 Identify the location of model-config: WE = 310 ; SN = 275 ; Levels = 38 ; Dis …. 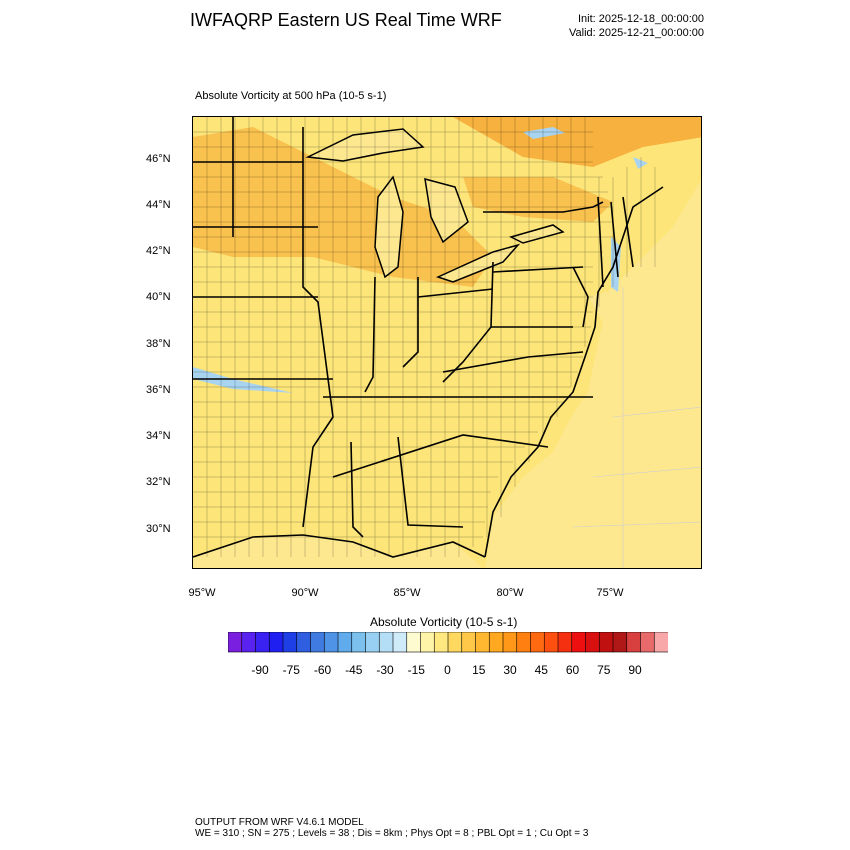
(392, 833).